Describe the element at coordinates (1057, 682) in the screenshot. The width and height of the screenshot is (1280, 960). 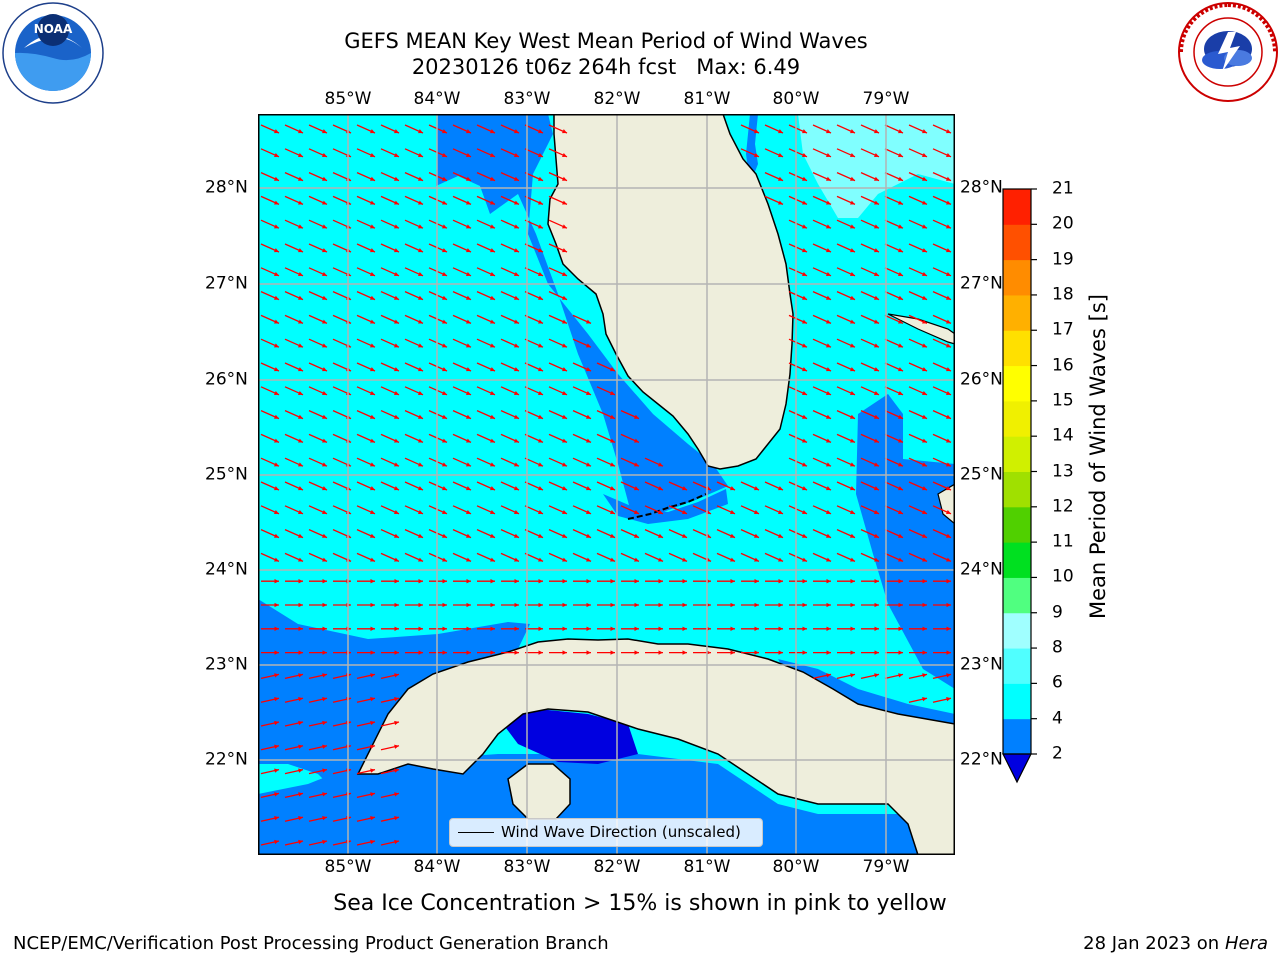
I see `colorbar-tick-label: 6` at that location.